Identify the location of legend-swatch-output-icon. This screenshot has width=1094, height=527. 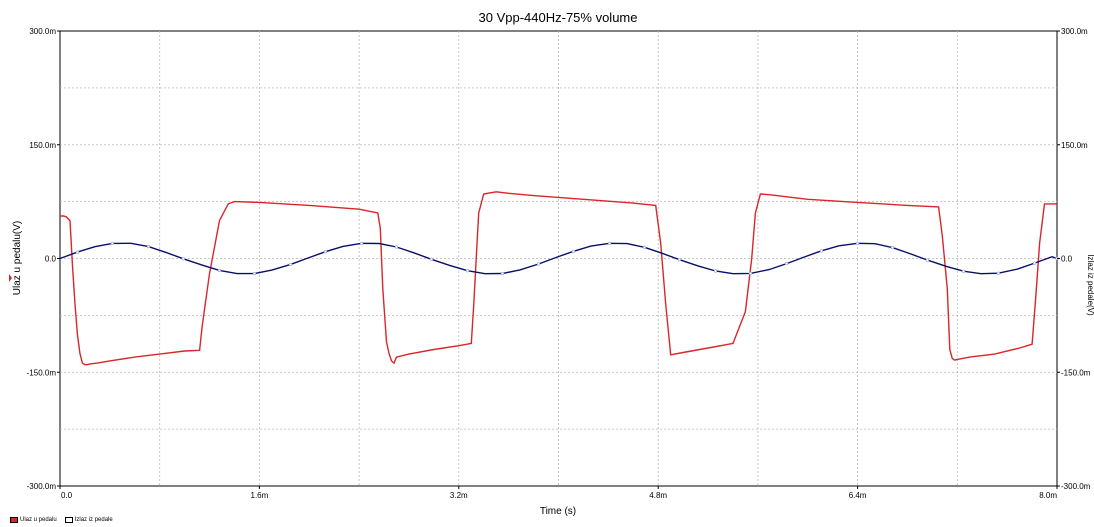
(68, 520).